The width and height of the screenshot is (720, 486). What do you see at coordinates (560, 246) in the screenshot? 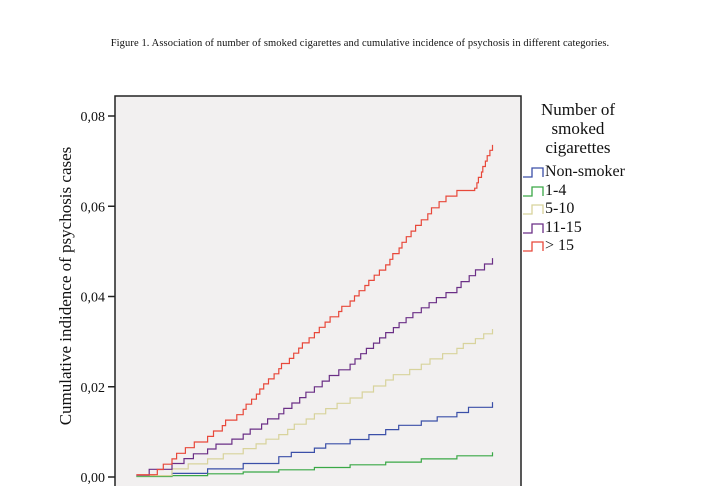
I see `legend-label: > 15` at bounding box center [560, 246].